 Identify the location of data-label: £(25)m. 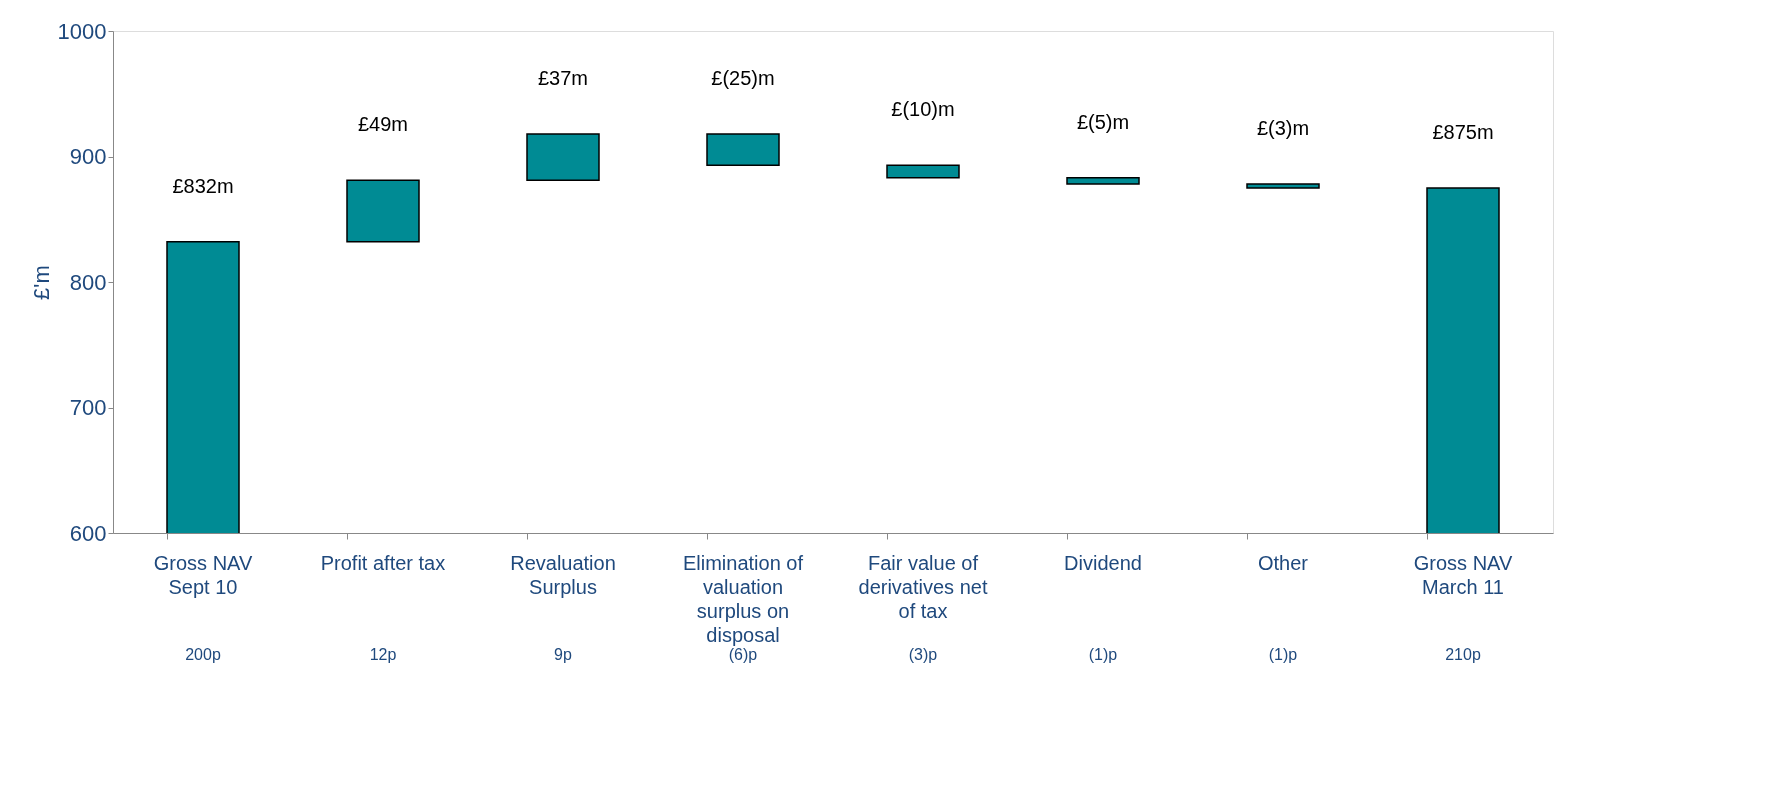
(743, 77).